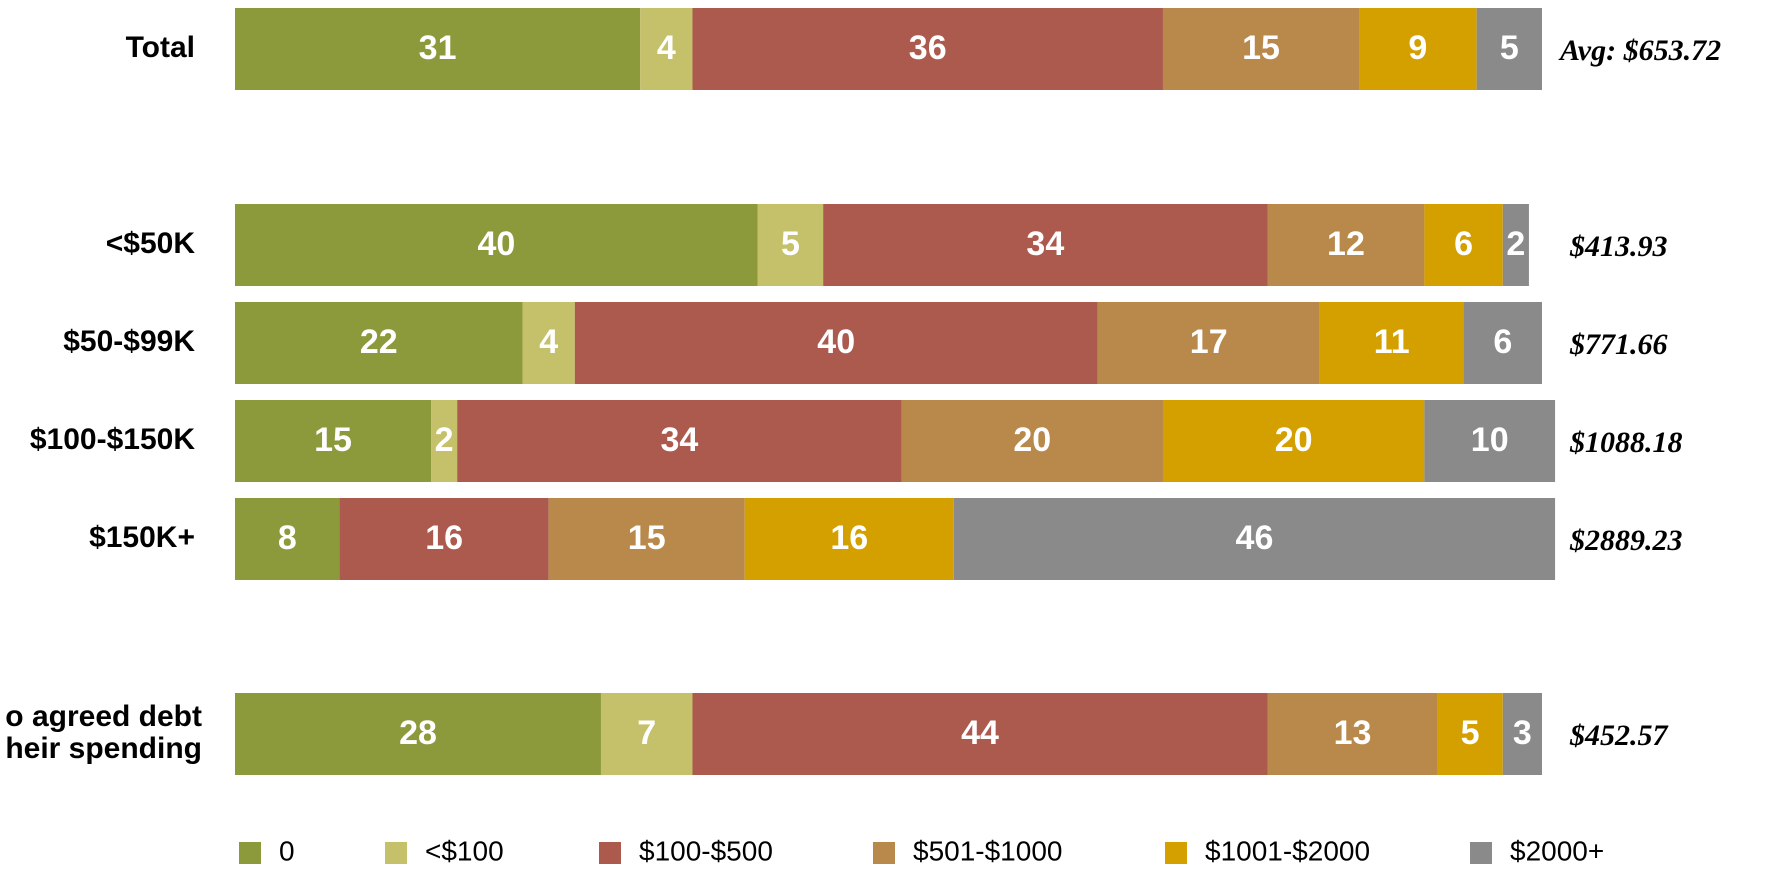 Image resolution: width=1770 pixels, height=880 pixels. I want to click on value-label: 3, so click(1522, 733).